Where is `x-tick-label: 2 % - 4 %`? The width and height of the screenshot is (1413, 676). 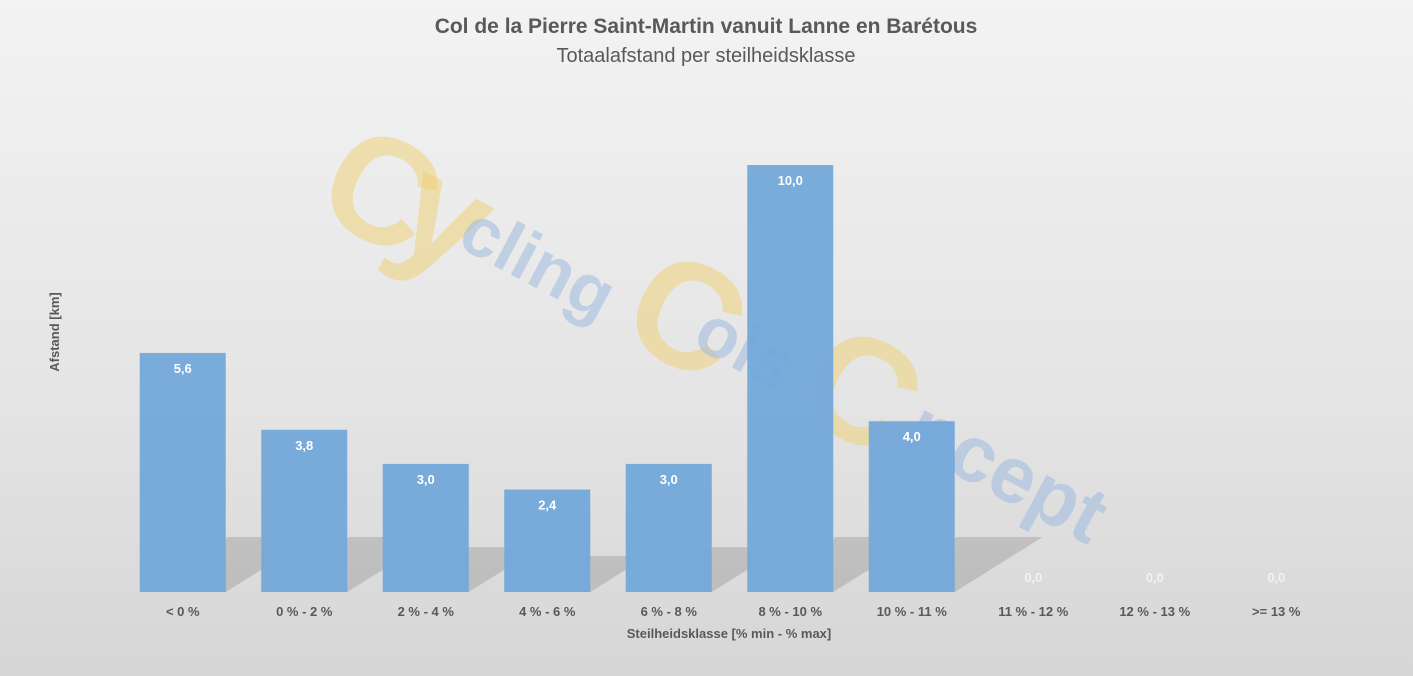
x-tick-label: 2 % - 4 % is located at coordinates (426, 611).